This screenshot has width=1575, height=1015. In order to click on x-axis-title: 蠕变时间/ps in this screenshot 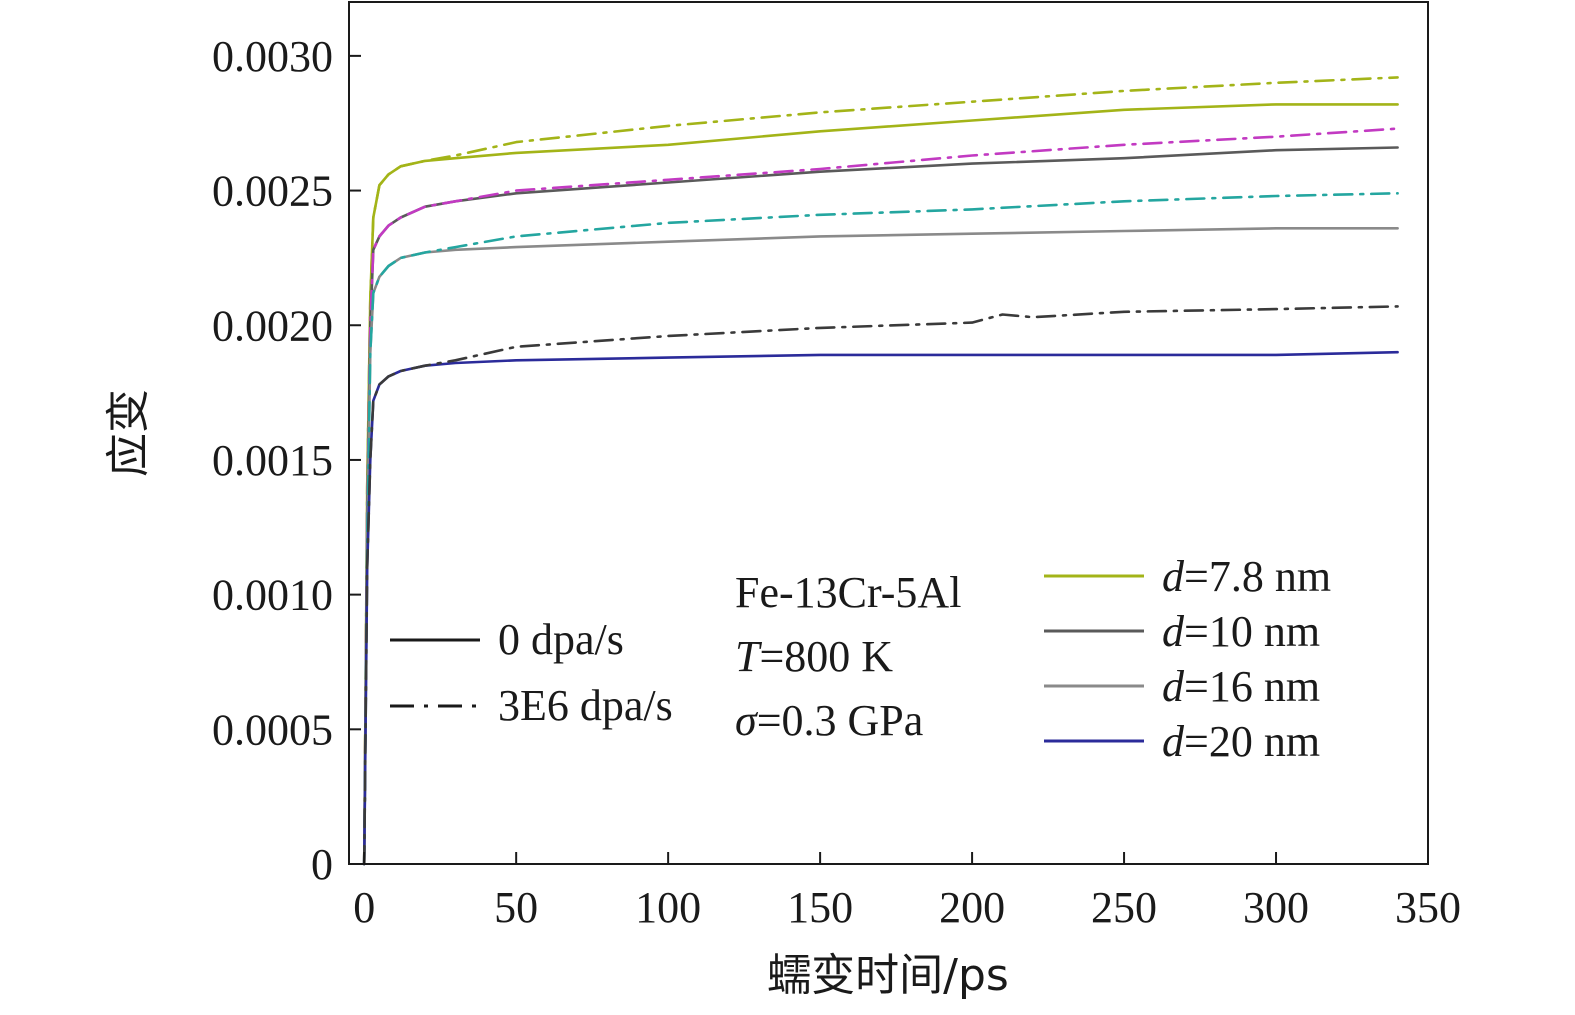, I will do `click(888, 975)`.